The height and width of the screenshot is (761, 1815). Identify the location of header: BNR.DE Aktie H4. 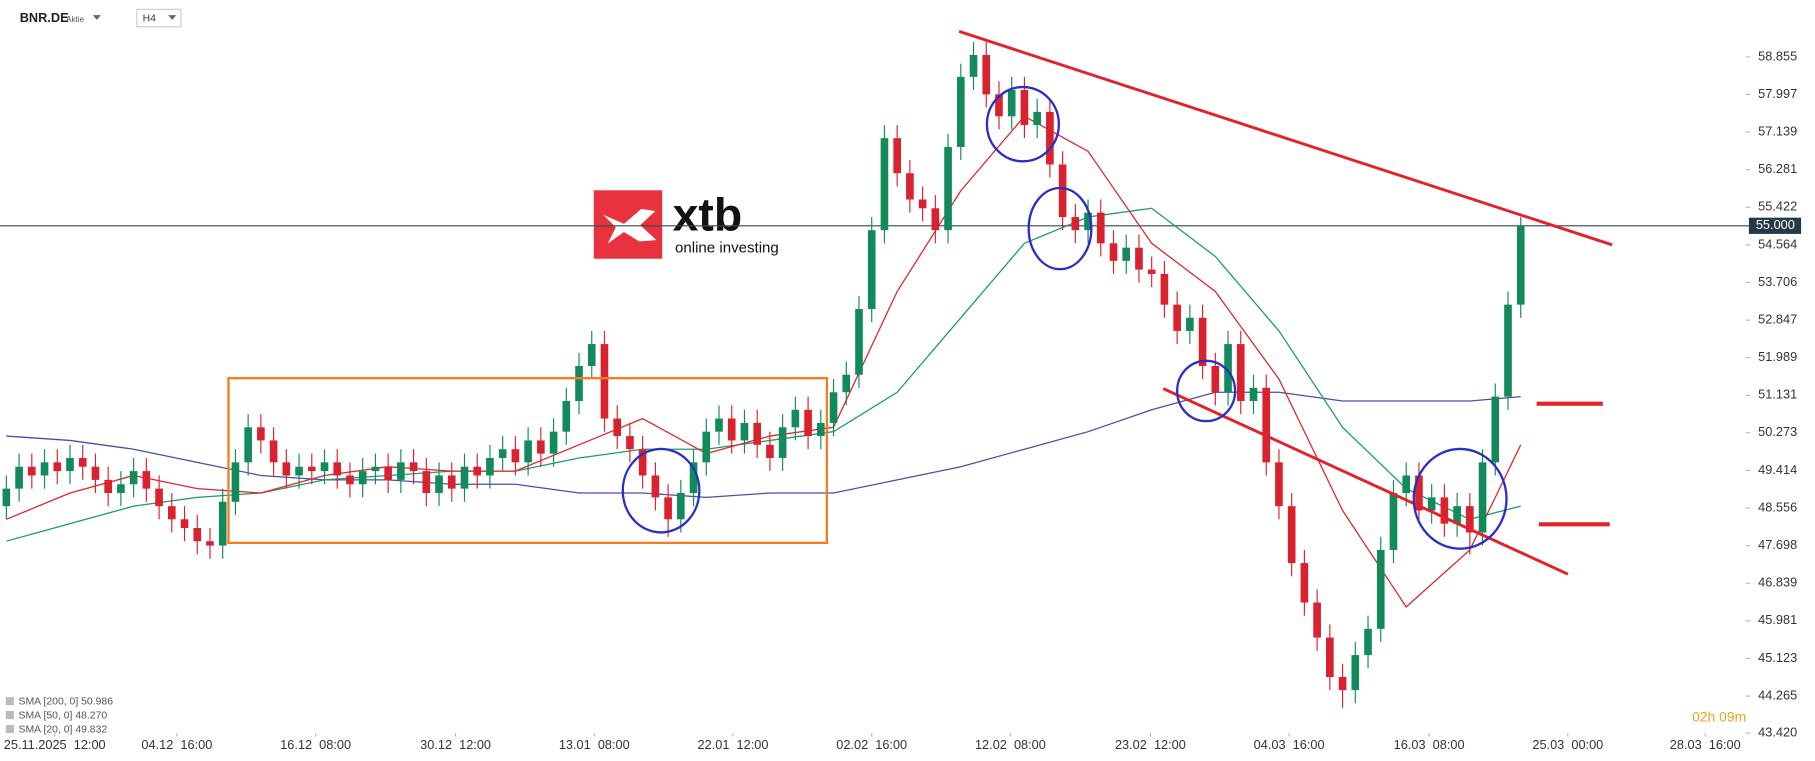
(101, 18).